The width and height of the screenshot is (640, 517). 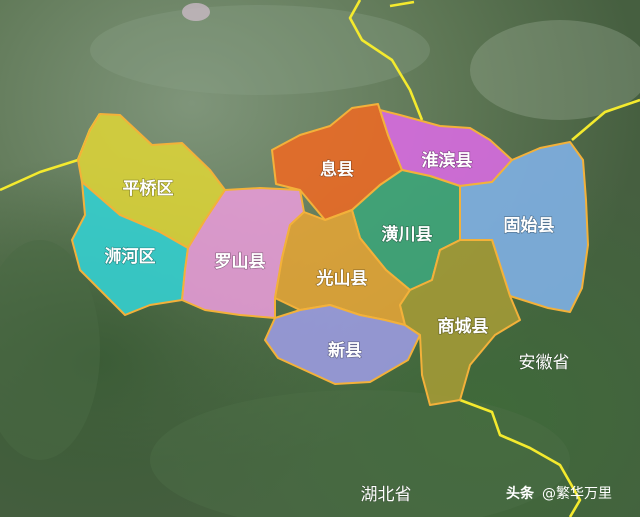 I want to click on county-label-shangcheng: 商城县, so click(x=463, y=326).